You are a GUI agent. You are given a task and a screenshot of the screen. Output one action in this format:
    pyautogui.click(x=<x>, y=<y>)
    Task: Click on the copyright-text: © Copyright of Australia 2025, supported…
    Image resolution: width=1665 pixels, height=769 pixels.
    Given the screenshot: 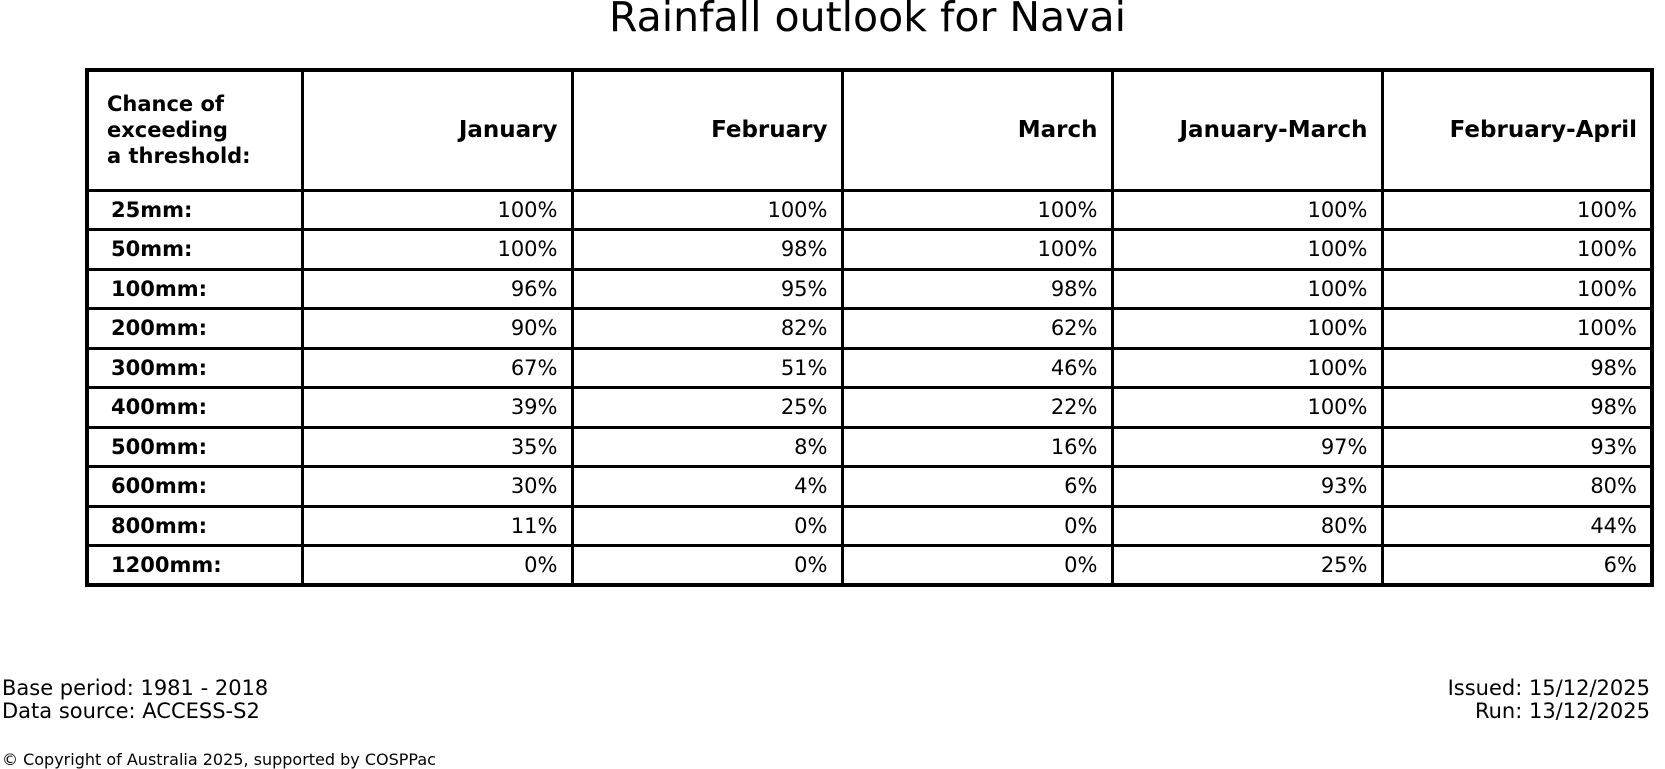 What is the action you would take?
    pyautogui.click(x=219, y=759)
    